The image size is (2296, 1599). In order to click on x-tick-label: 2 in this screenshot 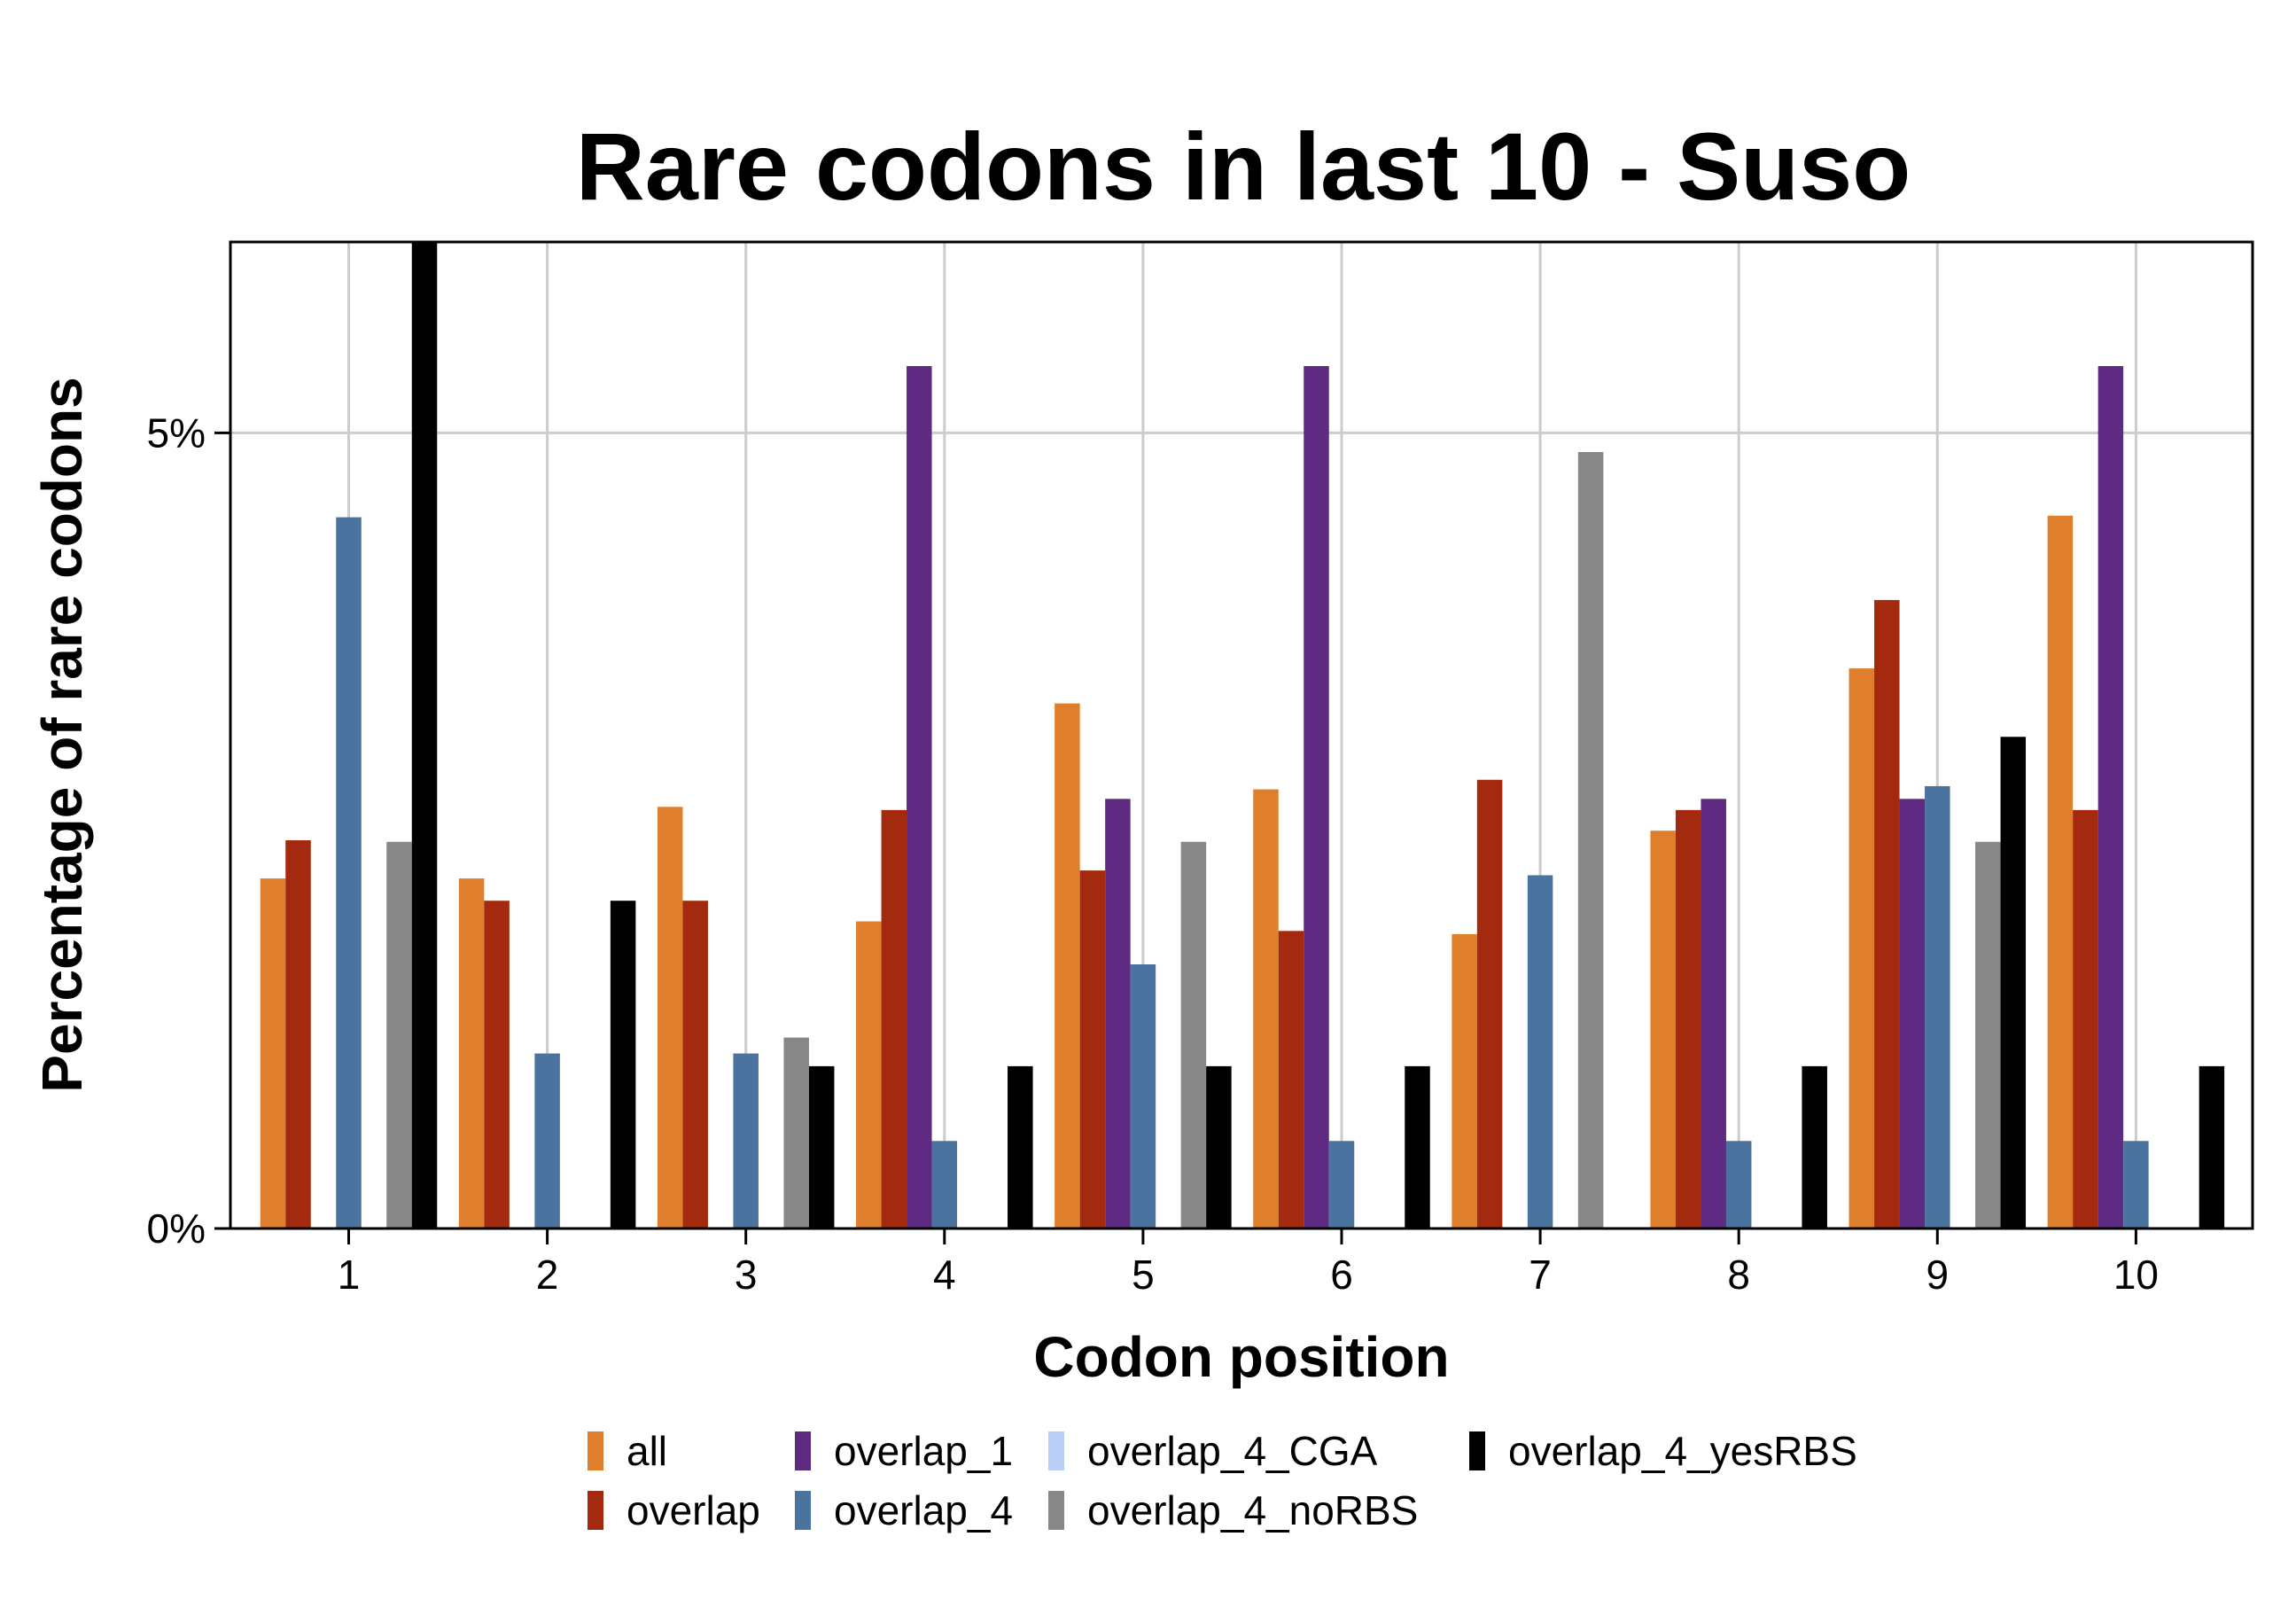, I will do `click(547, 1275)`.